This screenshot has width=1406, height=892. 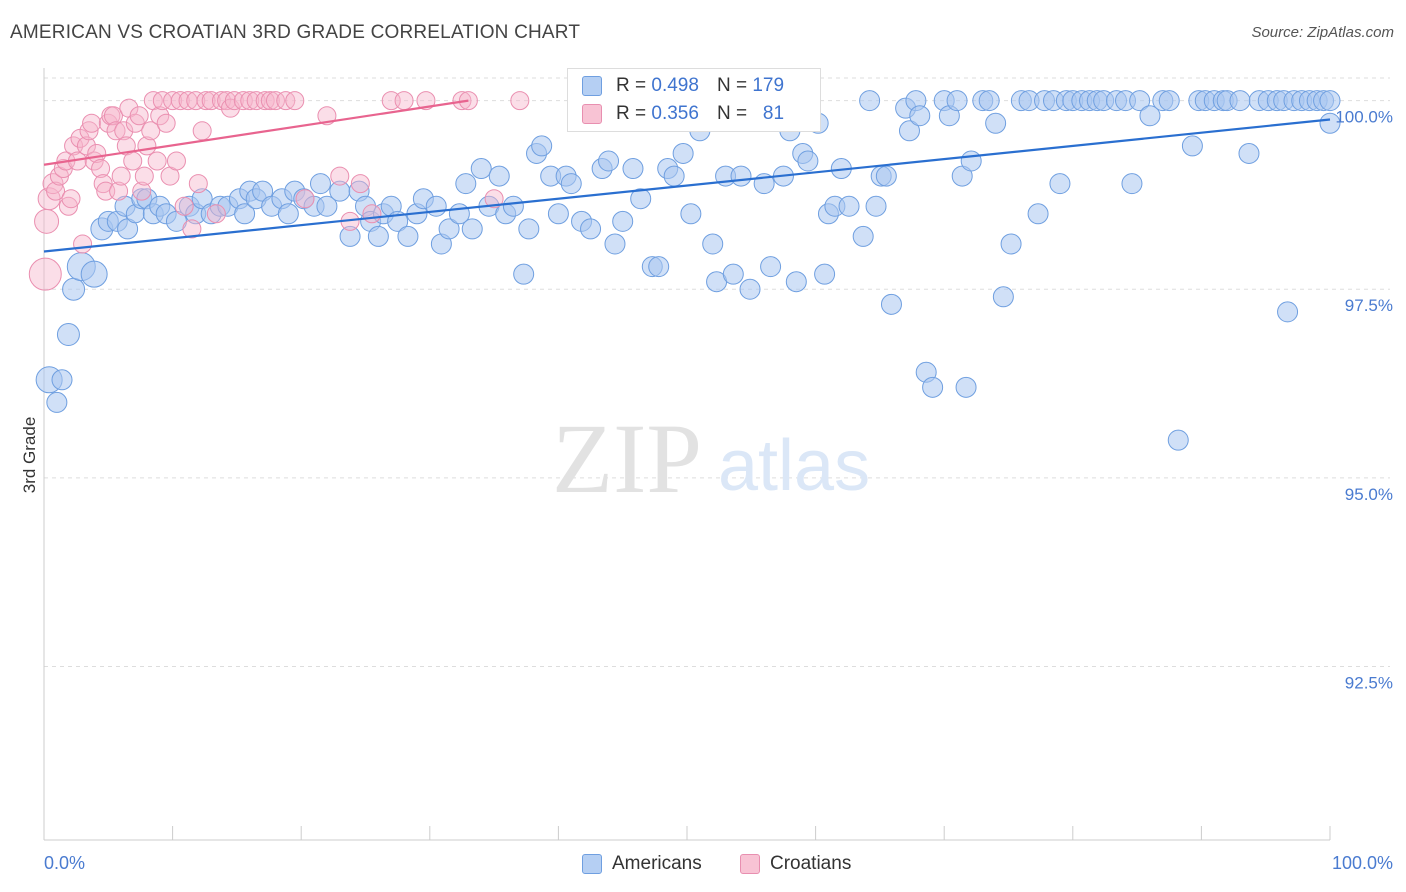 I want to click on legend-croatians-swatch, so click(x=750, y=864).